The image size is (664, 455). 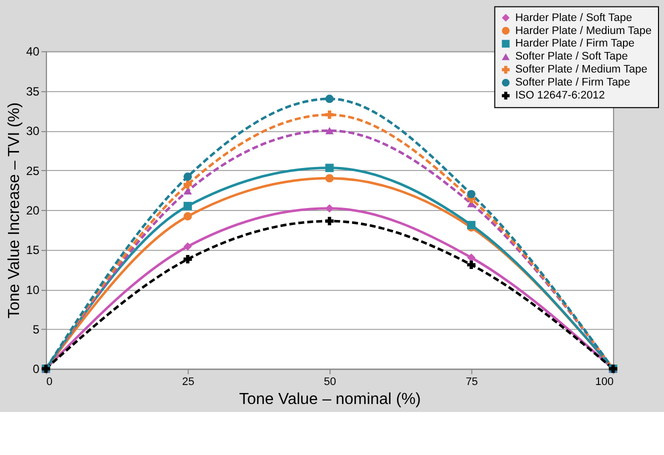 What do you see at coordinates (33, 171) in the screenshot?
I see `y-tick-label: 25` at bounding box center [33, 171].